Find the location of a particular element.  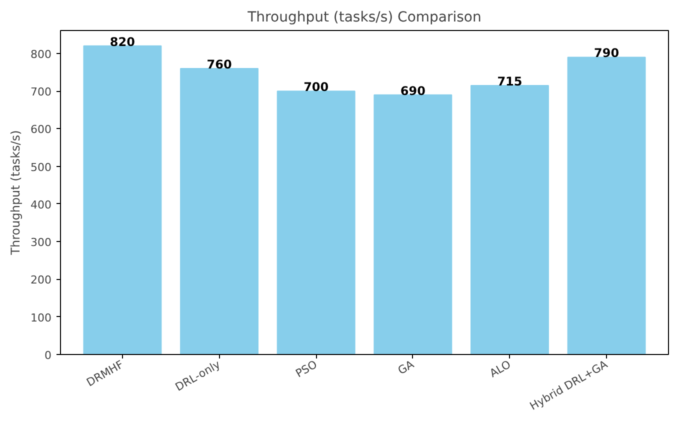

y-tick-label: 500 is located at coordinates (41, 167).